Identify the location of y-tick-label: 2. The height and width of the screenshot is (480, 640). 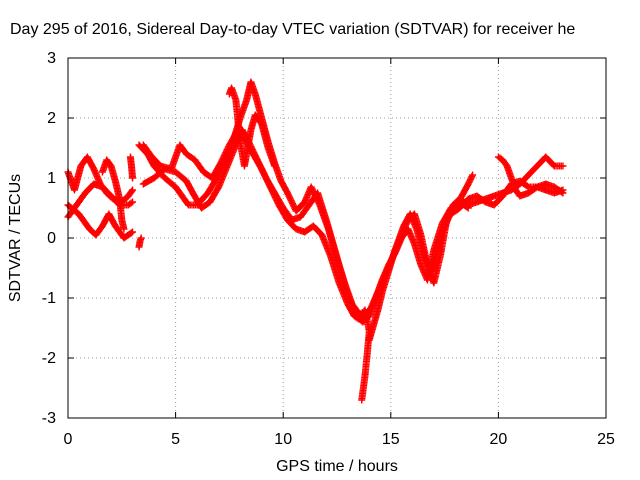
(51, 118).